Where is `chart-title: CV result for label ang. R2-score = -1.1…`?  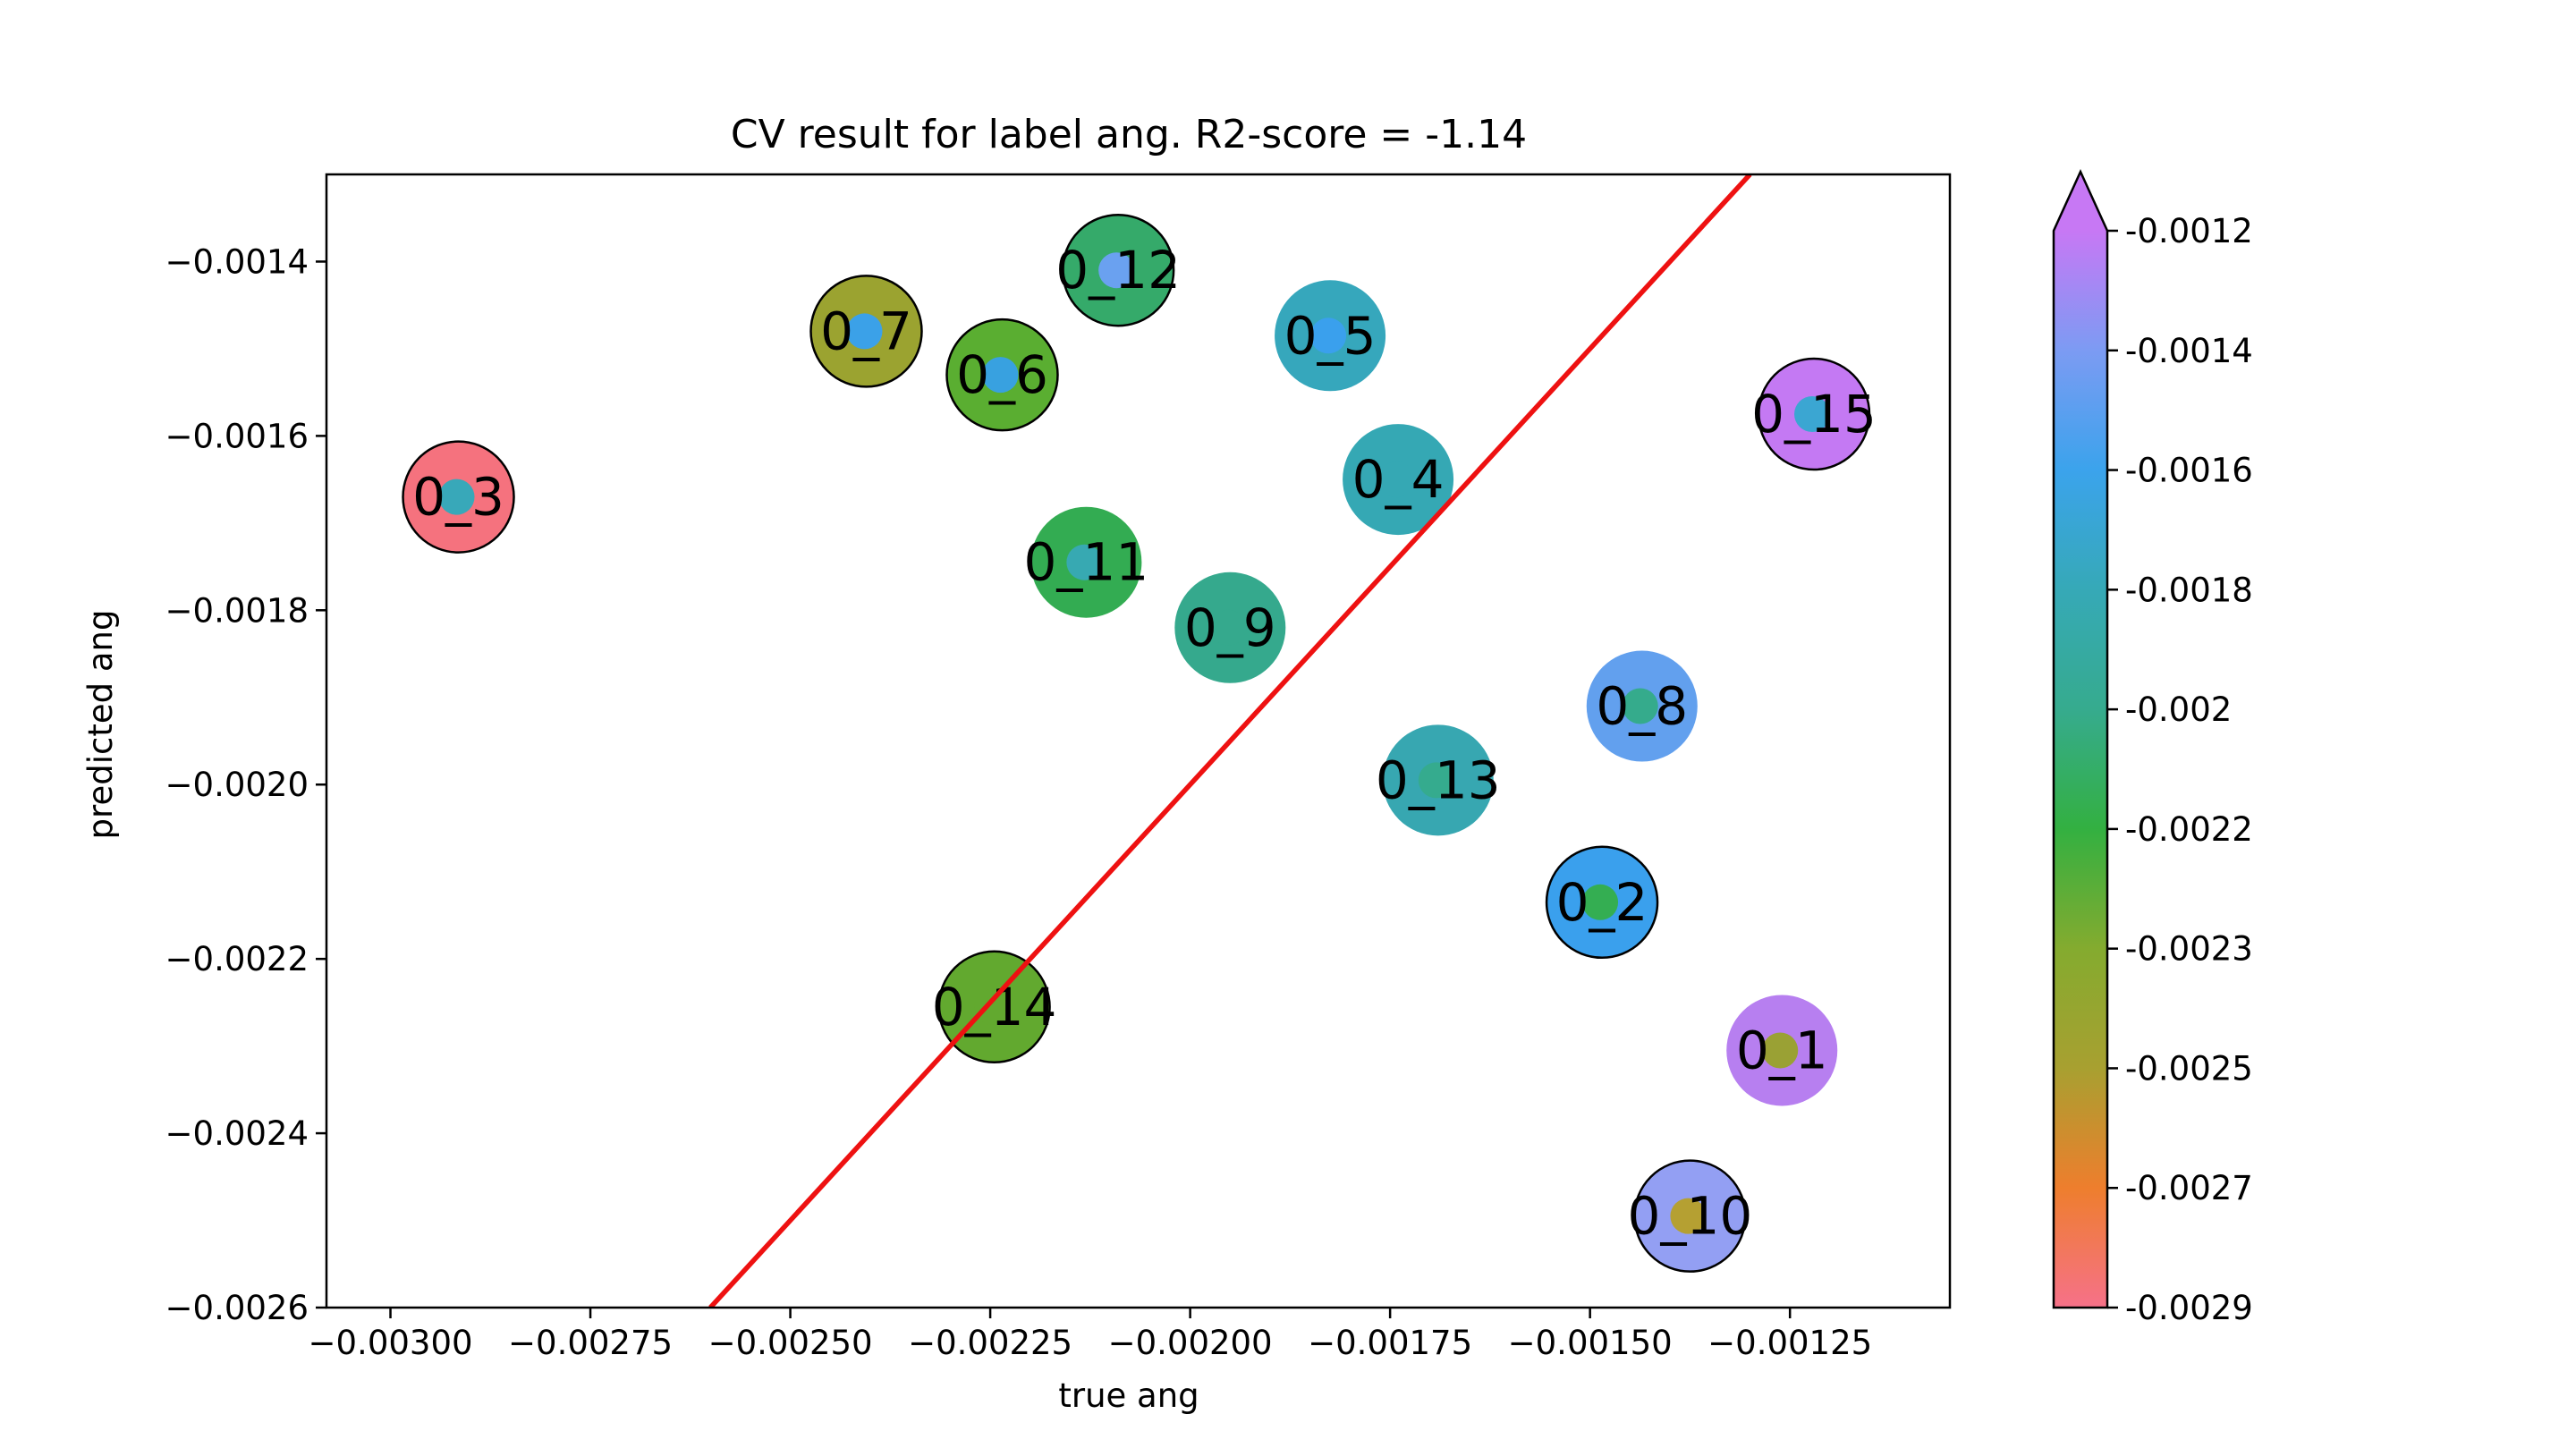
chart-title: CV result for label ang. R2-score = -1.1… is located at coordinates (1129, 134).